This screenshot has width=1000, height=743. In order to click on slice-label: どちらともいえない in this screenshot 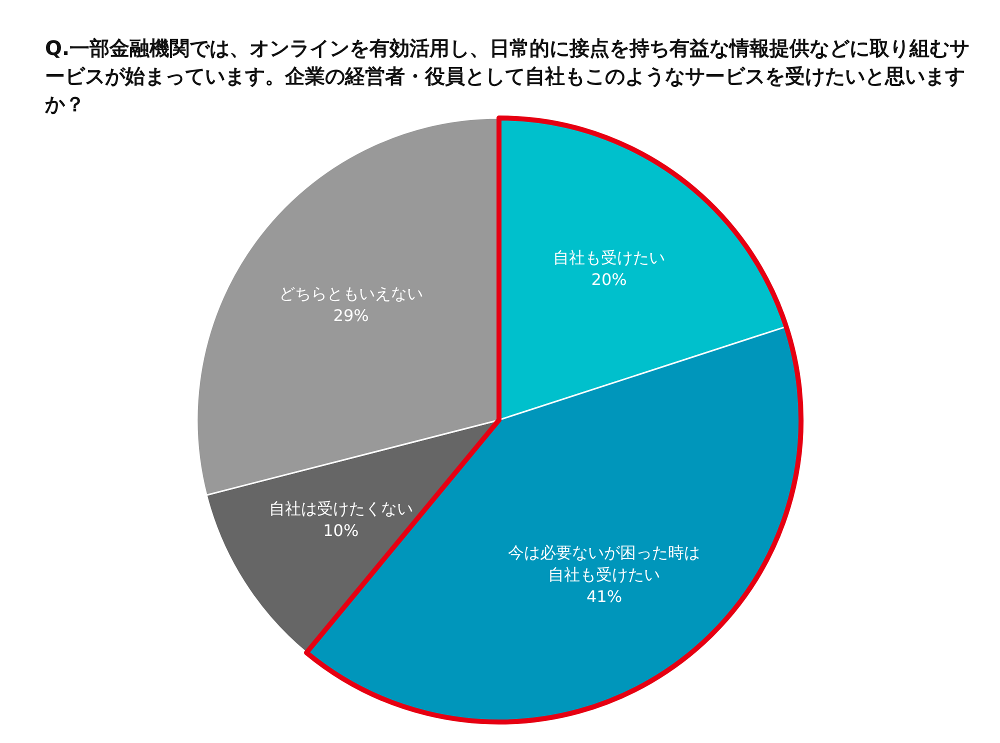, I will do `click(351, 294)`.